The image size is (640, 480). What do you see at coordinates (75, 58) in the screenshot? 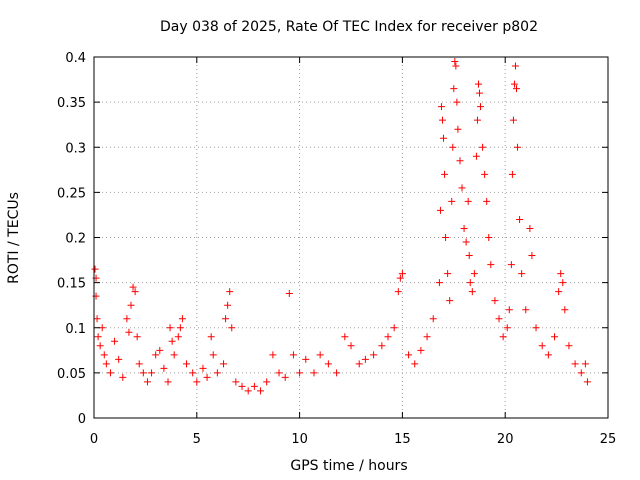
I see `y-tick-label: 0.4` at bounding box center [75, 58].